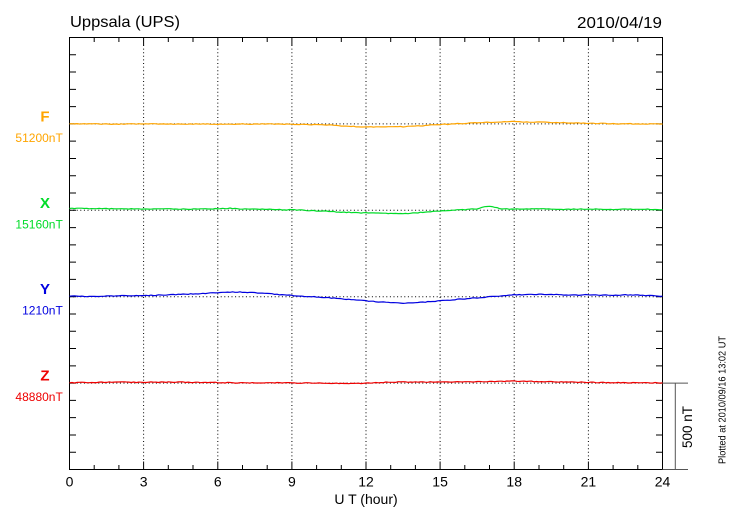 This screenshot has height=525, width=730. I want to click on svg-text: X, so click(45, 203).